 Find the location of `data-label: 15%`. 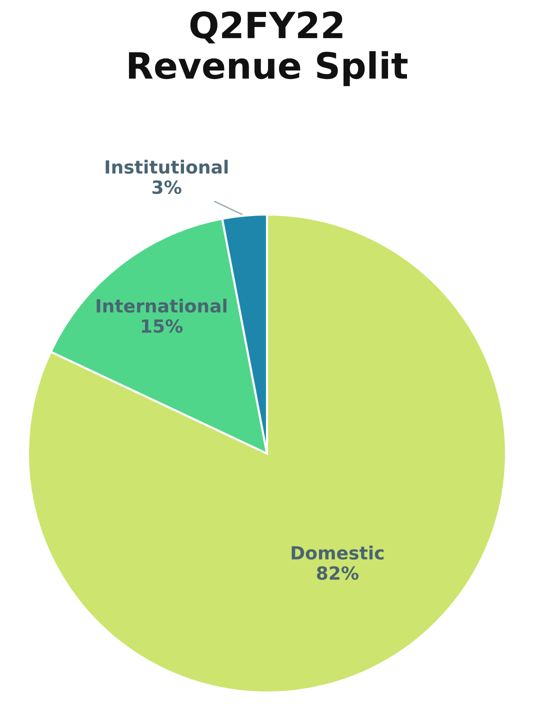

data-label: 15% is located at coordinates (162, 326).